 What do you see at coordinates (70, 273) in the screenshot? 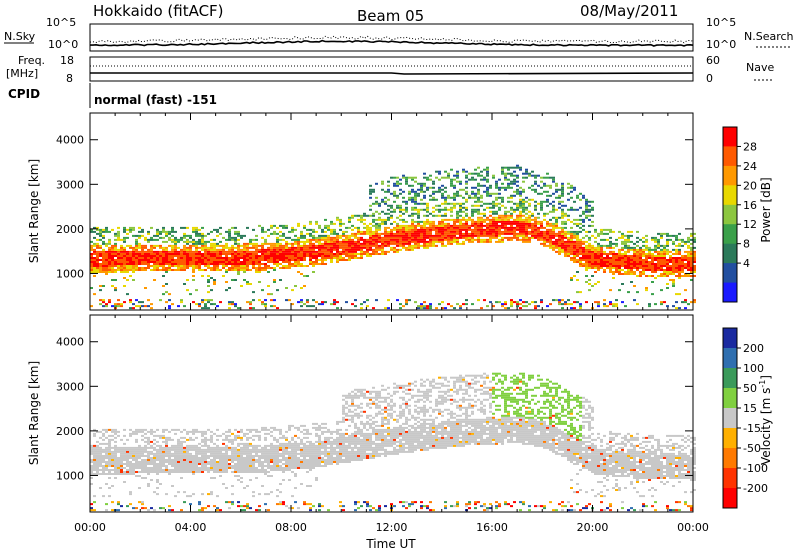
I see `y-tick-label: 1000` at bounding box center [70, 273].